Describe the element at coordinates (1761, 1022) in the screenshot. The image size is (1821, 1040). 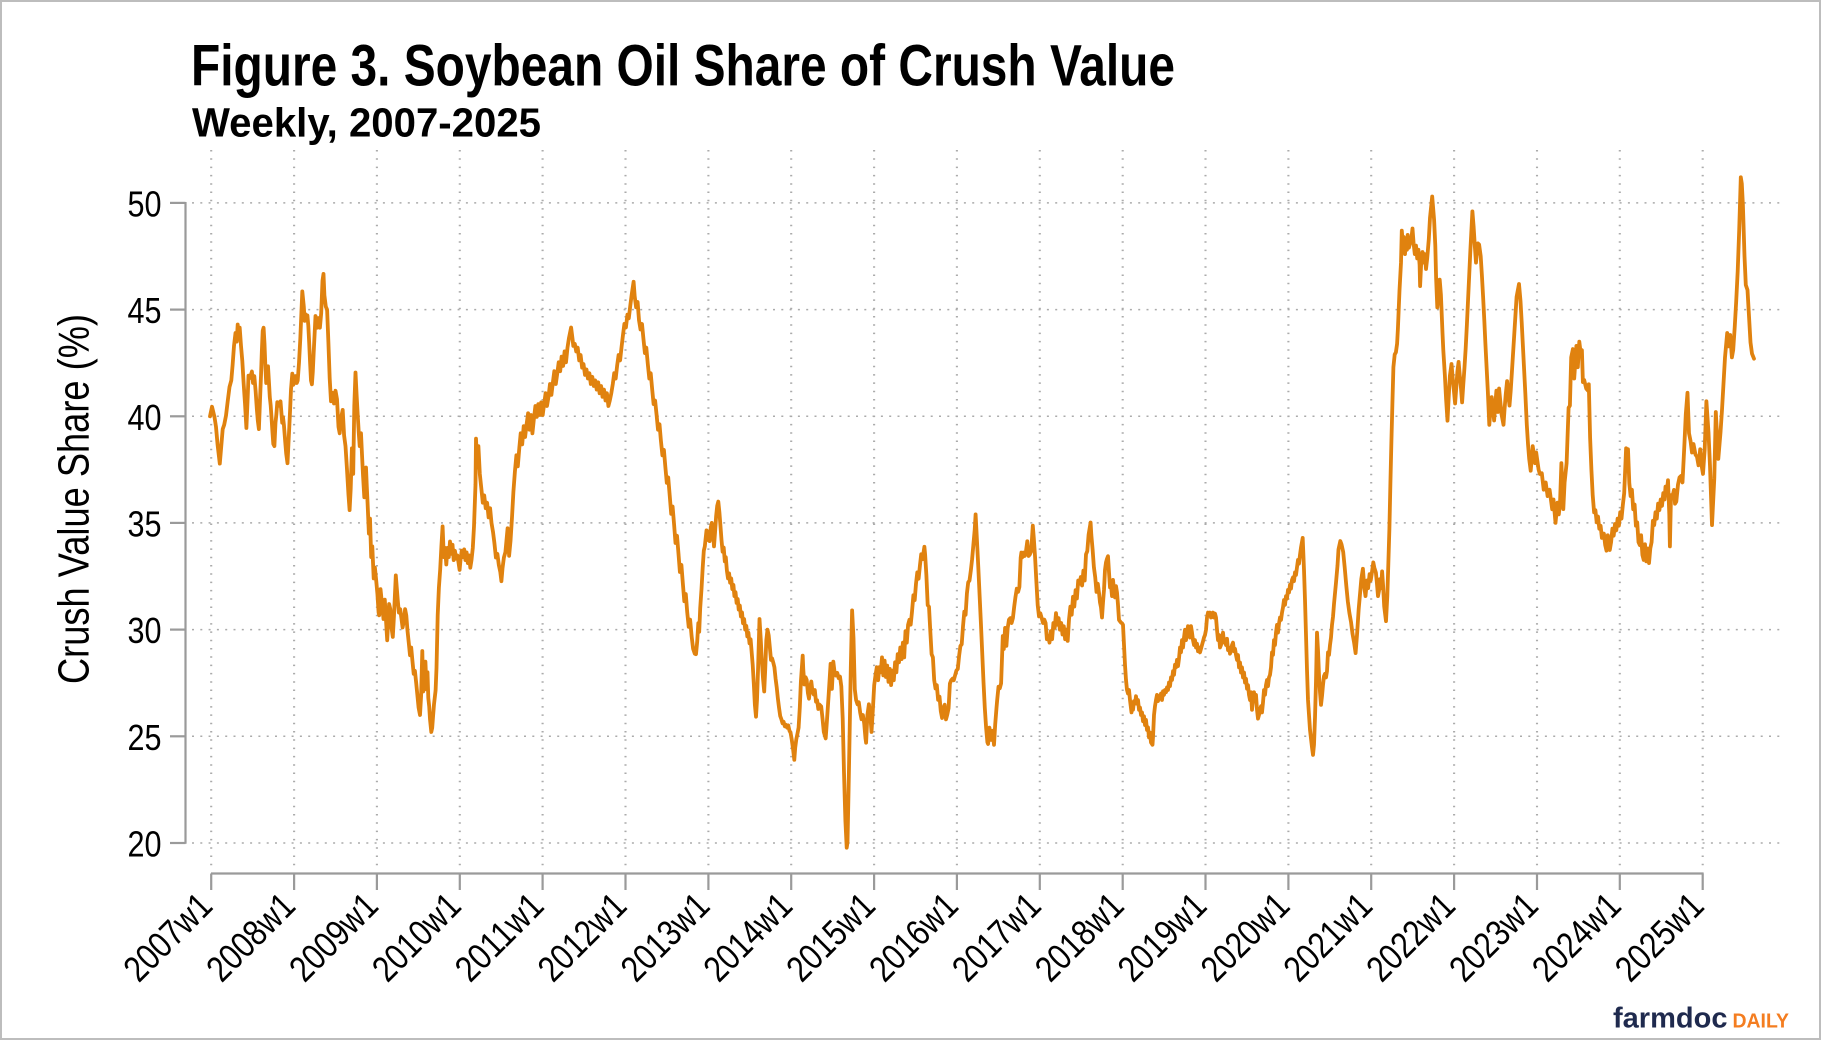
I see `svg-text: DAILY` at that location.